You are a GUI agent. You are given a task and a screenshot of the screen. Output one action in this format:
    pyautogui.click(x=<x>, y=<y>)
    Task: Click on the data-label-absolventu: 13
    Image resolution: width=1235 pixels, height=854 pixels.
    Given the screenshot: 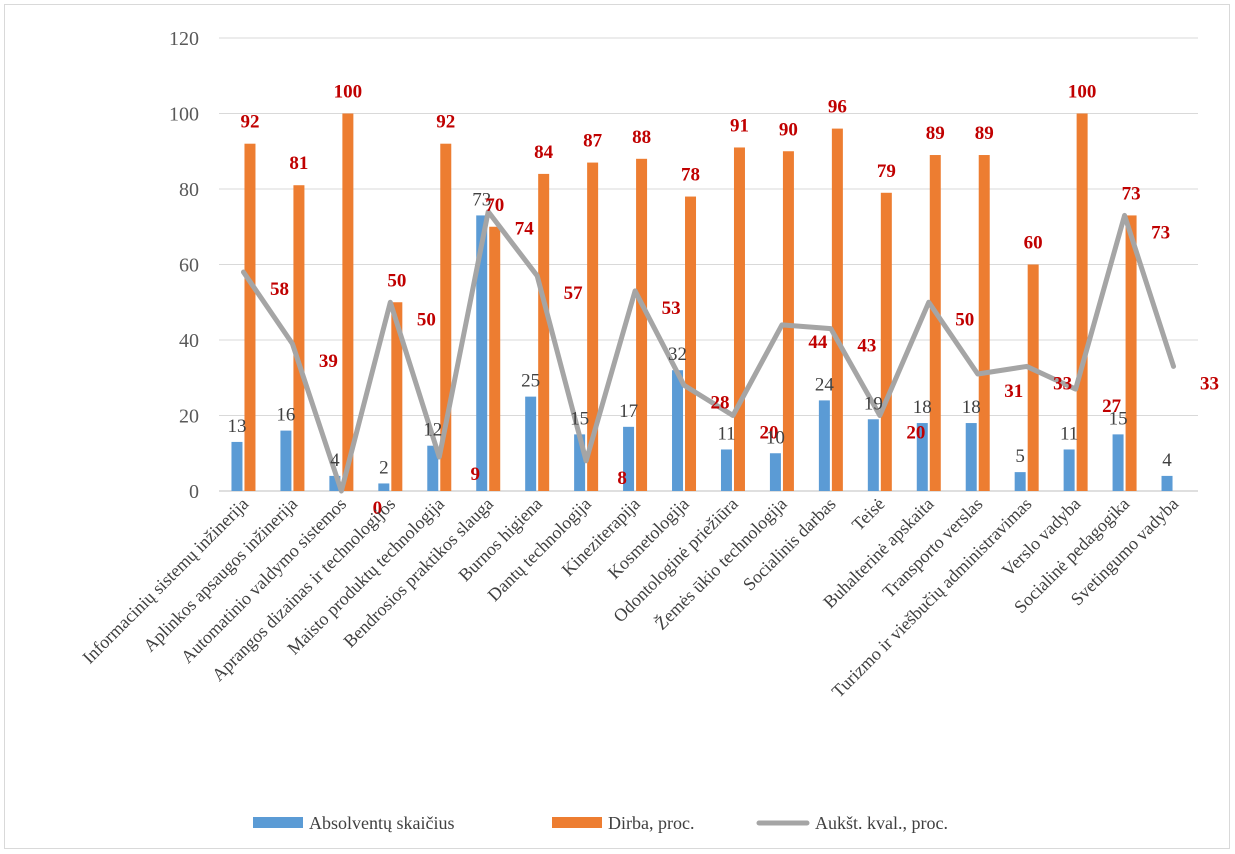 What is the action you would take?
    pyautogui.click(x=236, y=426)
    